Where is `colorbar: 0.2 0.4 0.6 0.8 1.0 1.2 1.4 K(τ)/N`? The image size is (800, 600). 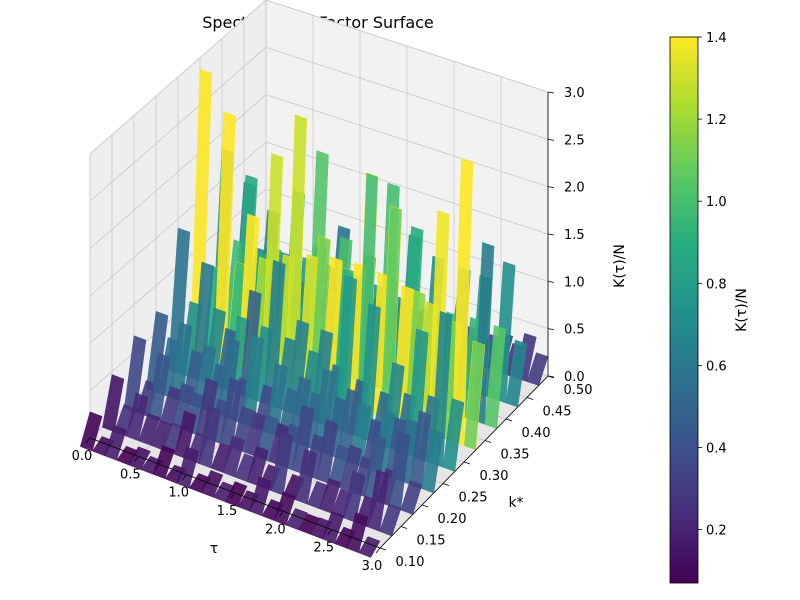 colorbar: 0.2 0.4 0.6 0.8 1.0 1.2 1.4 K(τ)/N is located at coordinates (709, 307).